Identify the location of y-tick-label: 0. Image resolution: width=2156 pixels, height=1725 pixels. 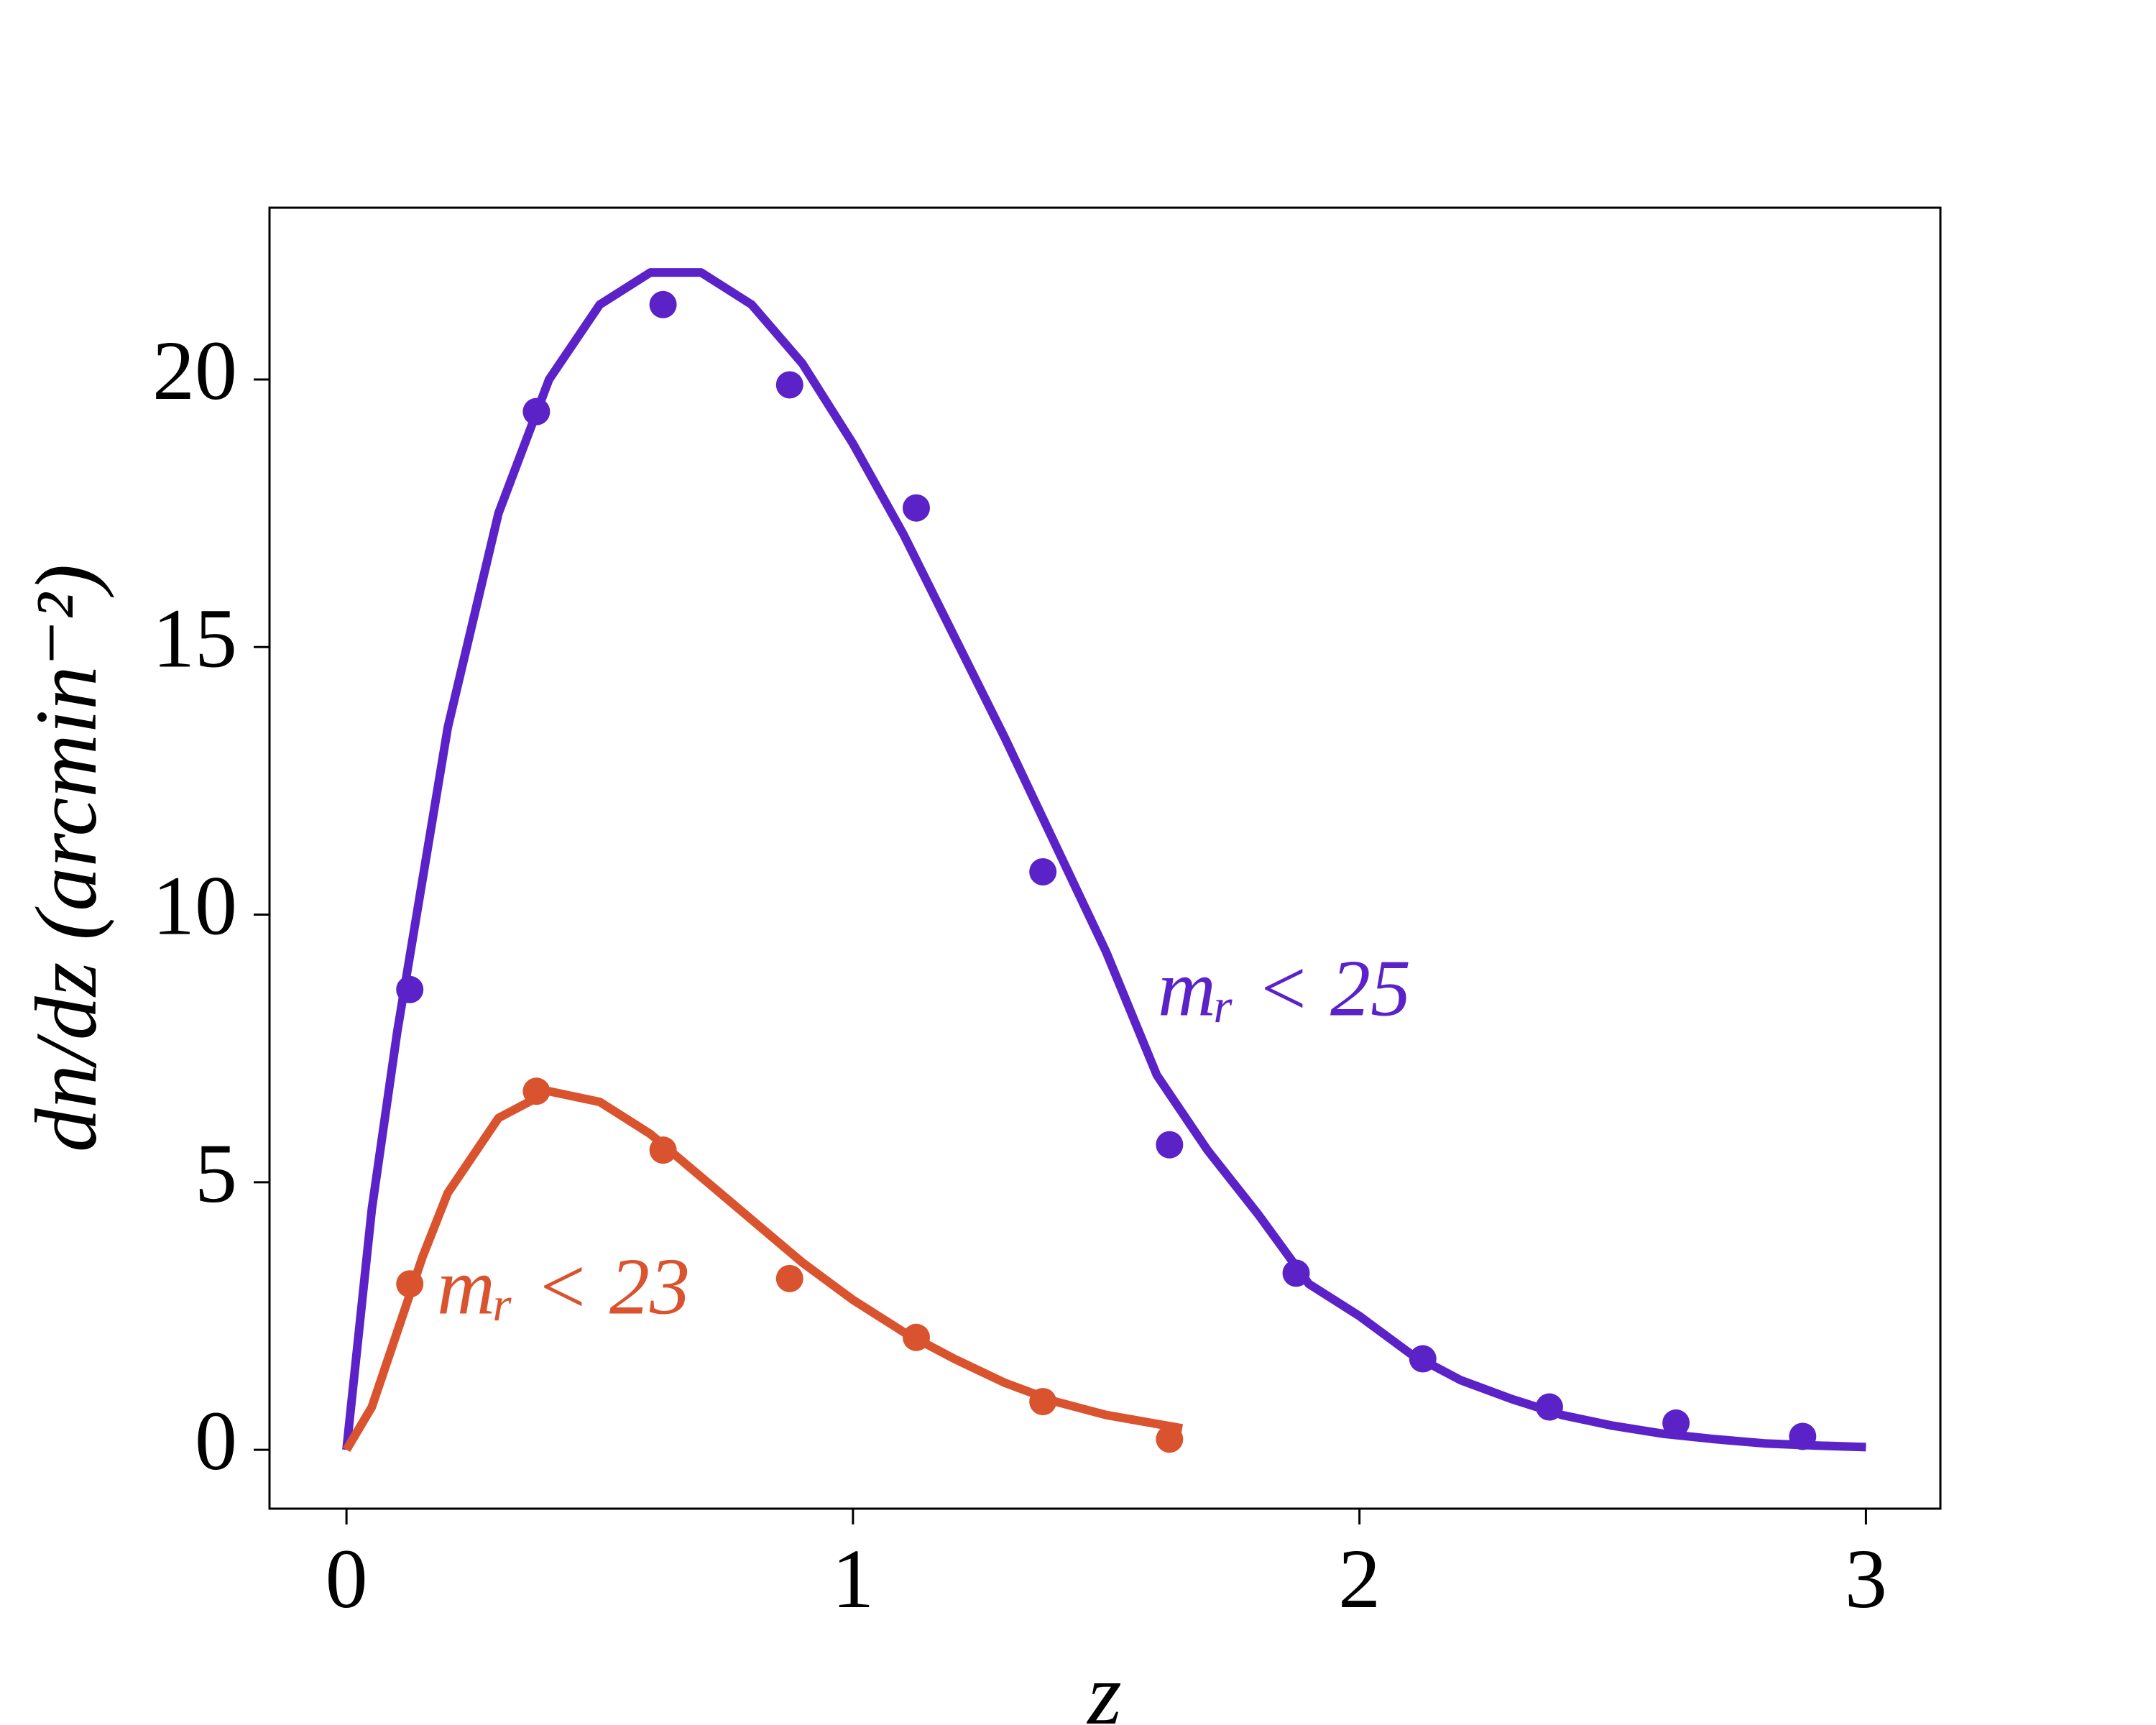
(216, 1441).